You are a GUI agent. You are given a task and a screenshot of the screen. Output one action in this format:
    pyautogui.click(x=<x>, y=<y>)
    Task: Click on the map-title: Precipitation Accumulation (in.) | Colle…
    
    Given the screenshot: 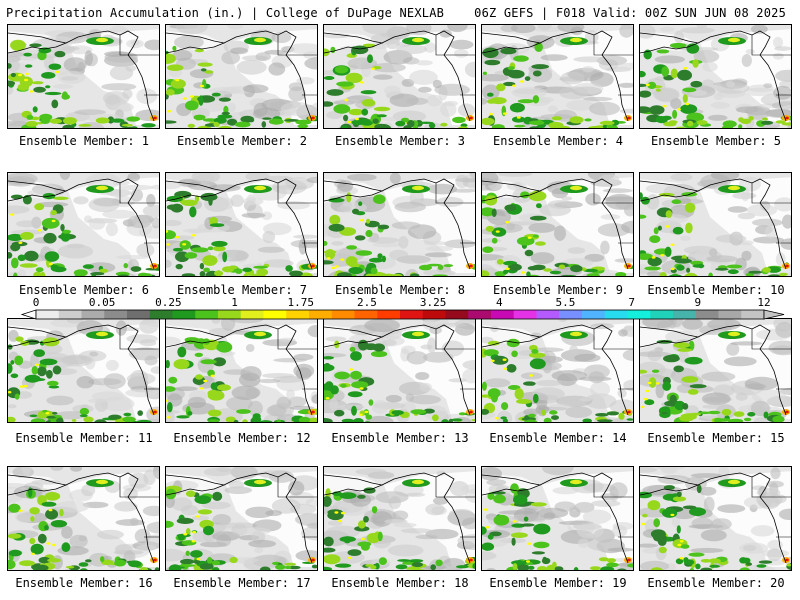 What is the action you would take?
    pyautogui.click(x=225, y=13)
    